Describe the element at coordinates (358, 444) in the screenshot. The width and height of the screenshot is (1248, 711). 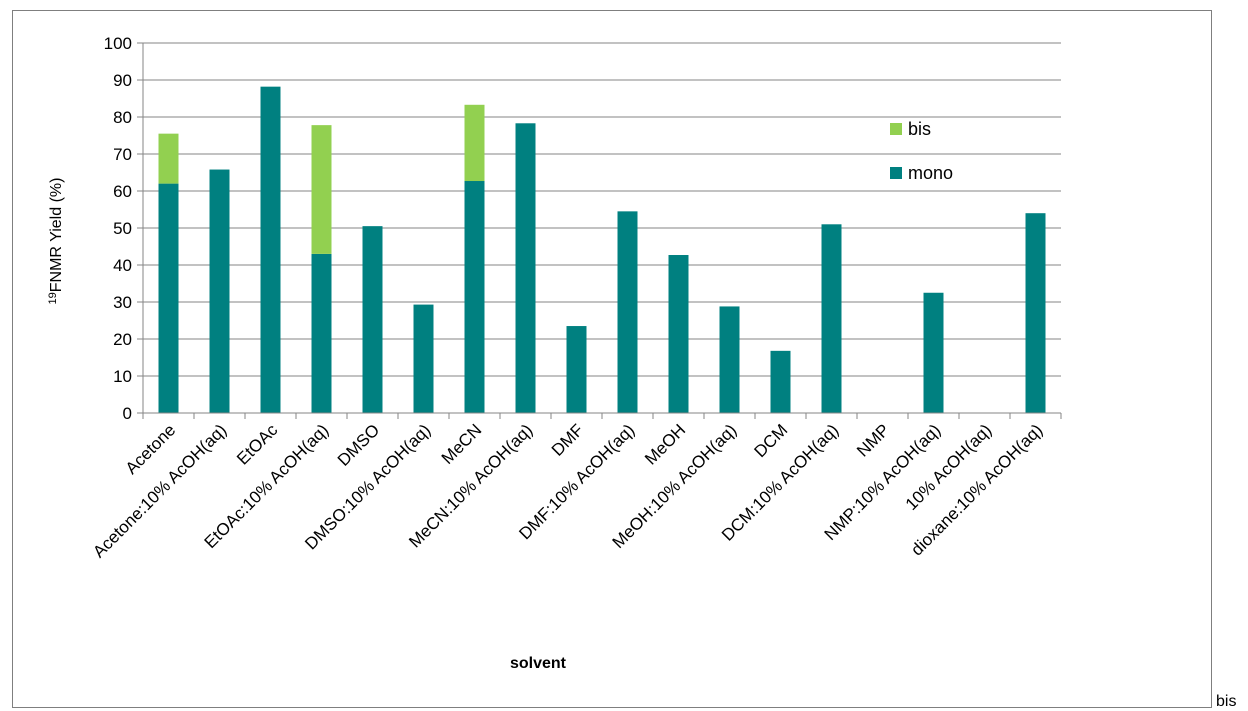
I see `x-tick-label-4: DMSO` at that location.